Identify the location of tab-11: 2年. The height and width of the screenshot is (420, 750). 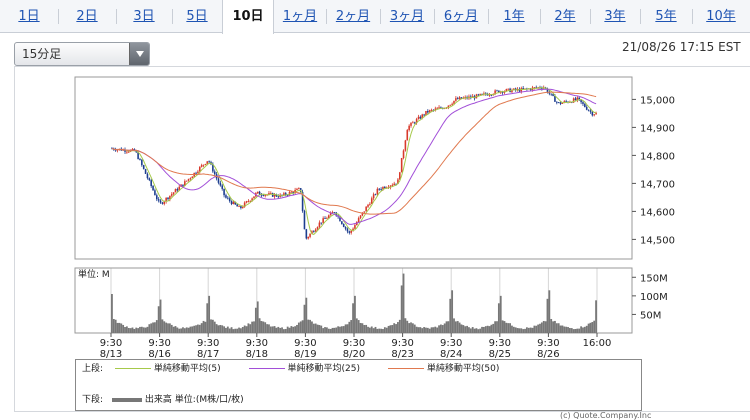
(565, 16).